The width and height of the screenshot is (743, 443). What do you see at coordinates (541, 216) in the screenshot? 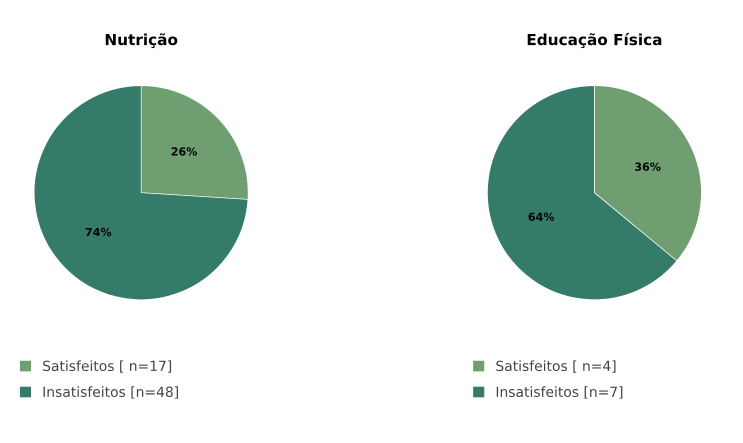
I see `data-label: 64%` at bounding box center [541, 216].